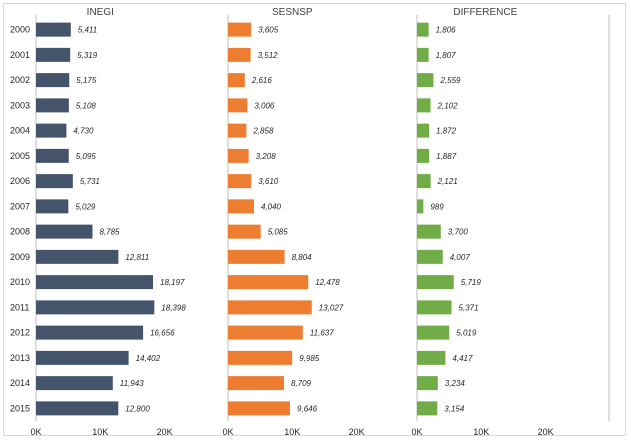 This screenshot has width=631, height=441. What do you see at coordinates (132, 383) in the screenshot?
I see `data-label: 11,943` at bounding box center [132, 383].